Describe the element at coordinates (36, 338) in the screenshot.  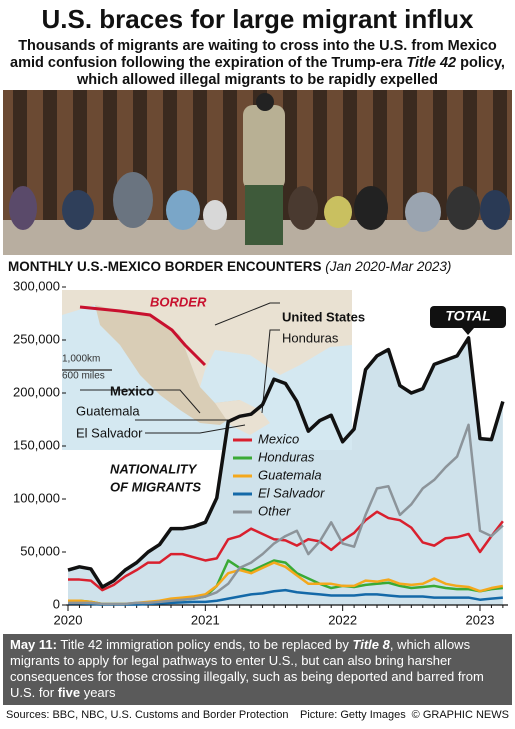
I see `y-tick-label: 250,000` at that location.